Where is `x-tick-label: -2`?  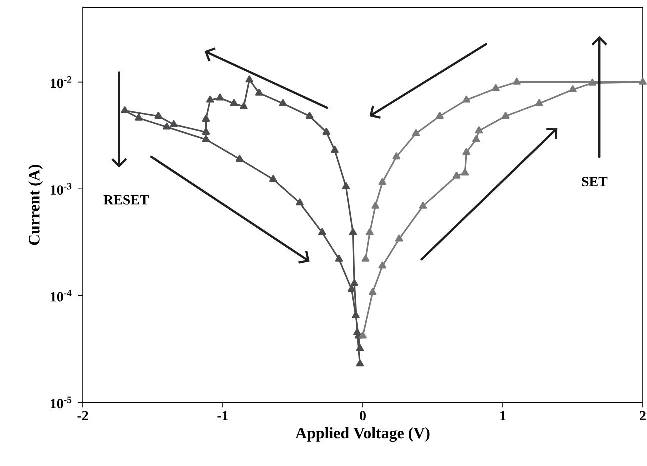 x-tick-label: -2 is located at coordinates (83, 415).